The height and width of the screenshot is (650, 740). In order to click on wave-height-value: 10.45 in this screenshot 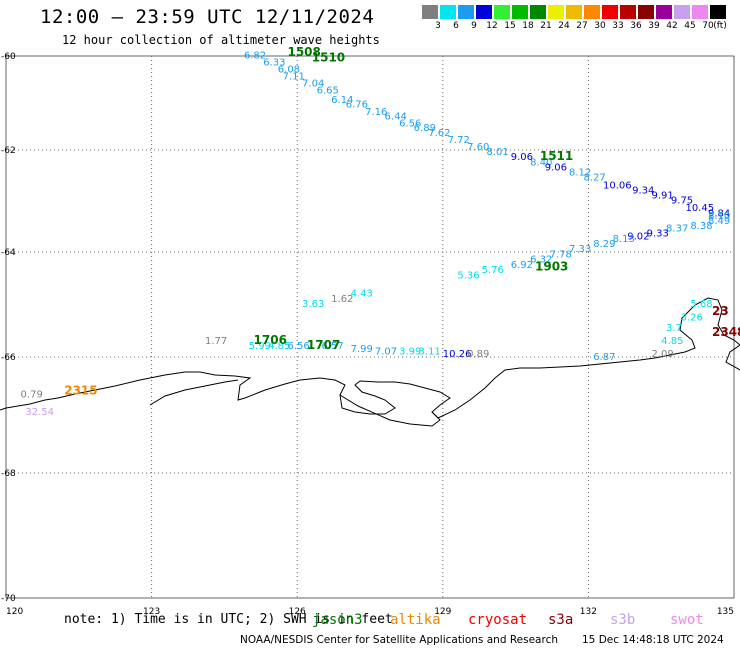, I will do `click(699, 208)`.